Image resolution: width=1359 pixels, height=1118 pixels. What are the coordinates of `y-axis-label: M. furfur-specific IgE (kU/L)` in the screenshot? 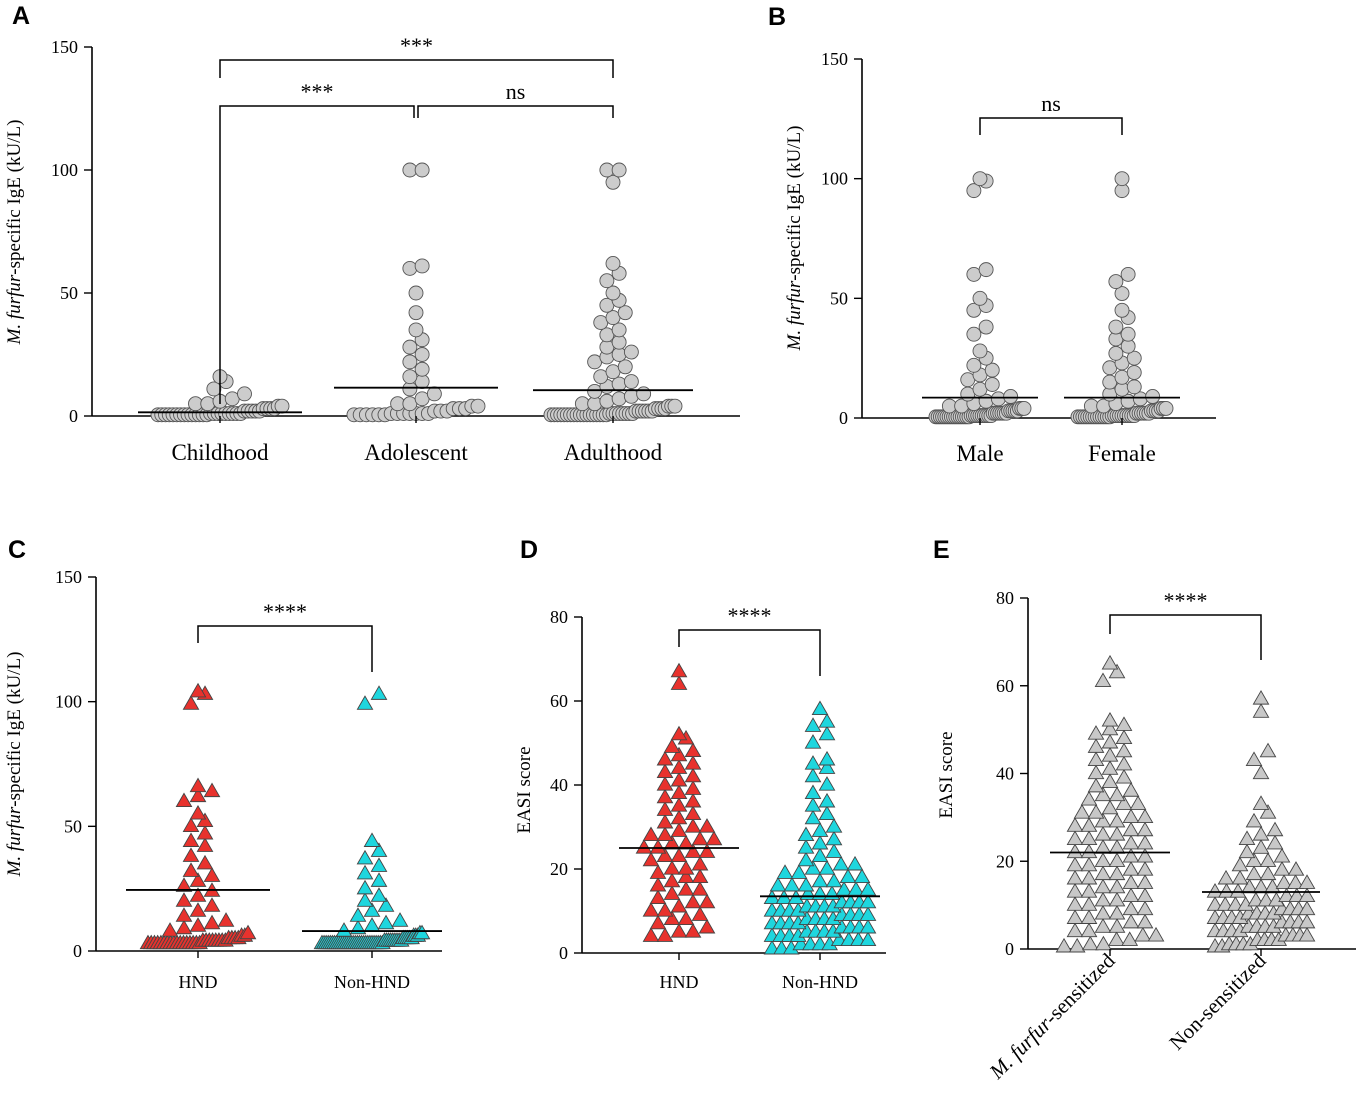 It's located at (14, 765).